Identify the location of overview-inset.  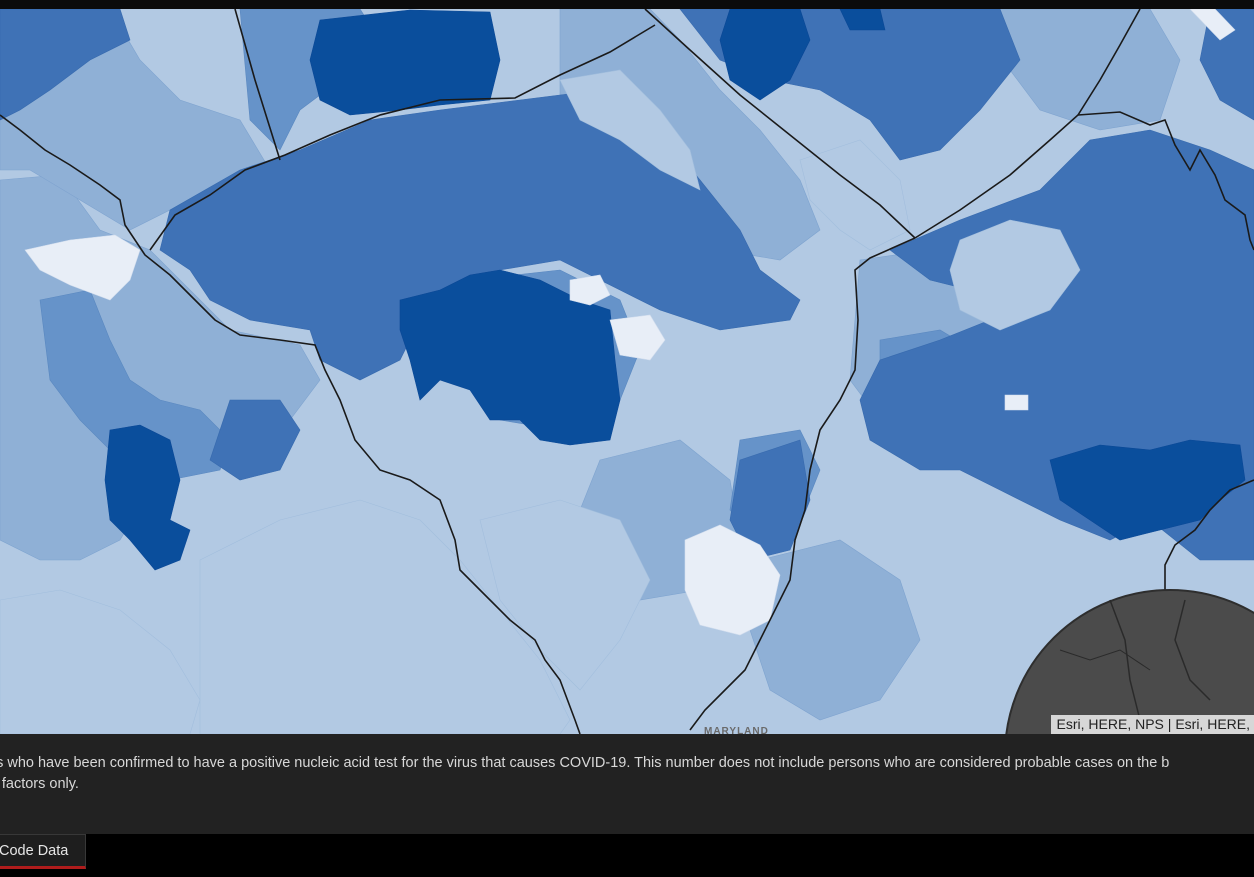
(1129, 661).